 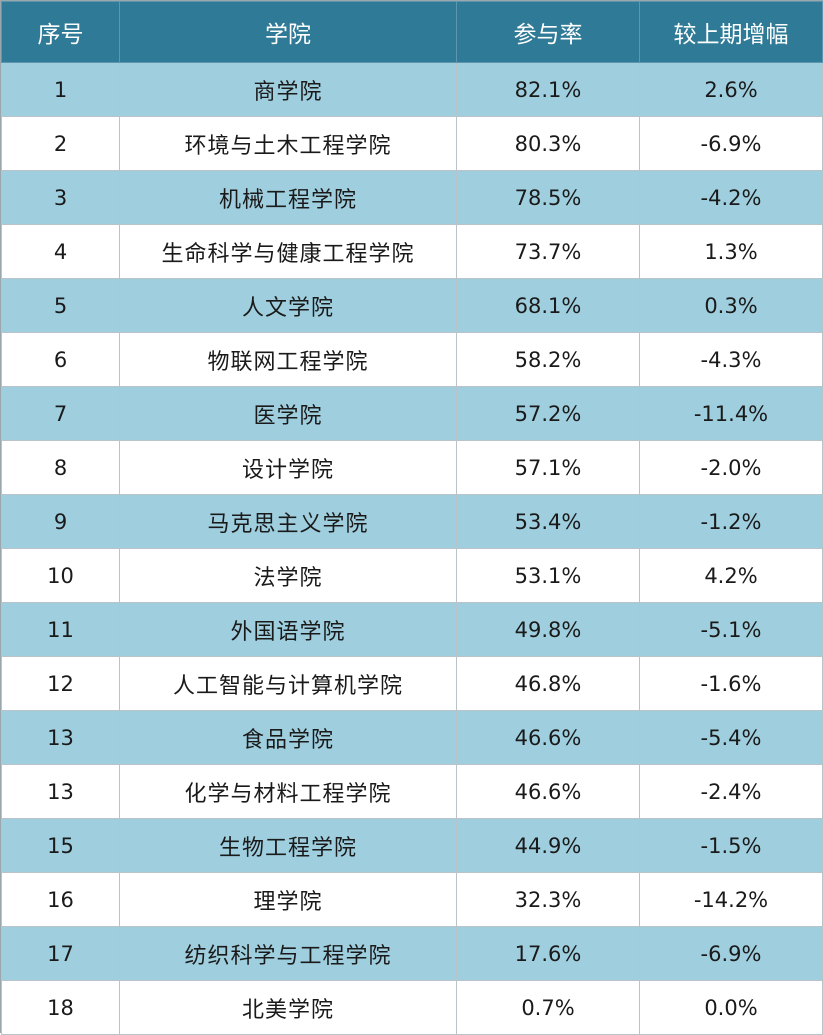 What do you see at coordinates (731, 791) in the screenshot?
I see `change-cell: -2.4%` at bounding box center [731, 791].